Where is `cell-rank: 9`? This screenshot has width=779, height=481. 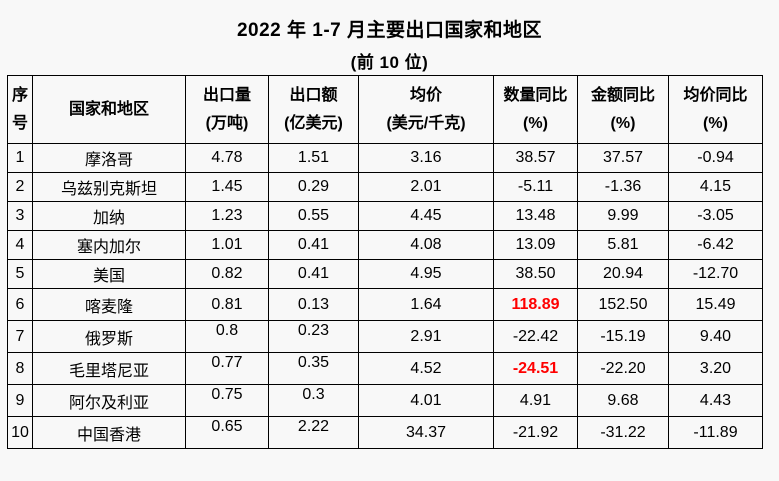
cell-rank: 9 is located at coordinates (20, 400).